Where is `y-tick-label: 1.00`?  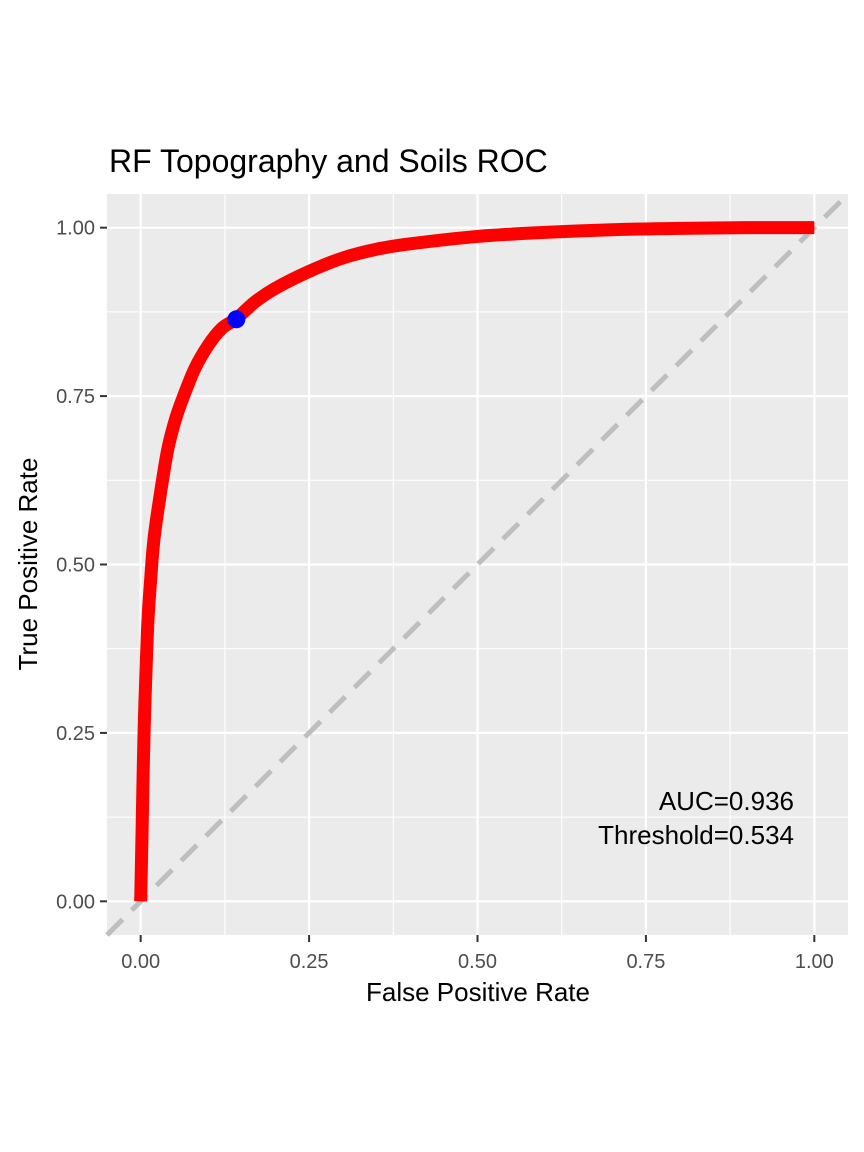 y-tick-label: 1.00 is located at coordinates (75, 229).